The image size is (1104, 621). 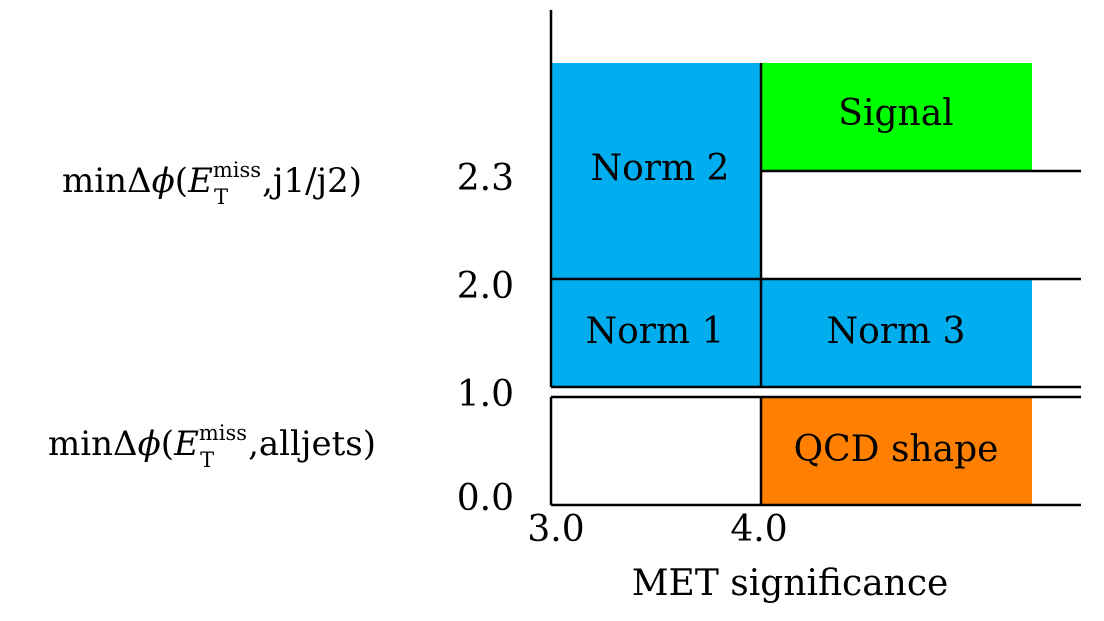 I want to click on norm1-region, so click(x=656, y=333).